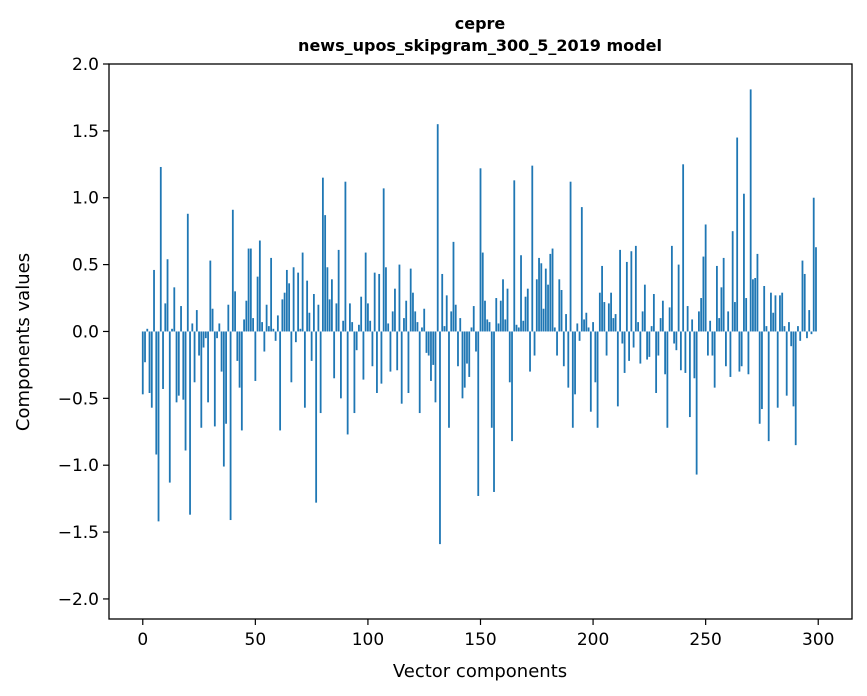  I want to click on y-tick-label: 1.0, so click(85, 199).